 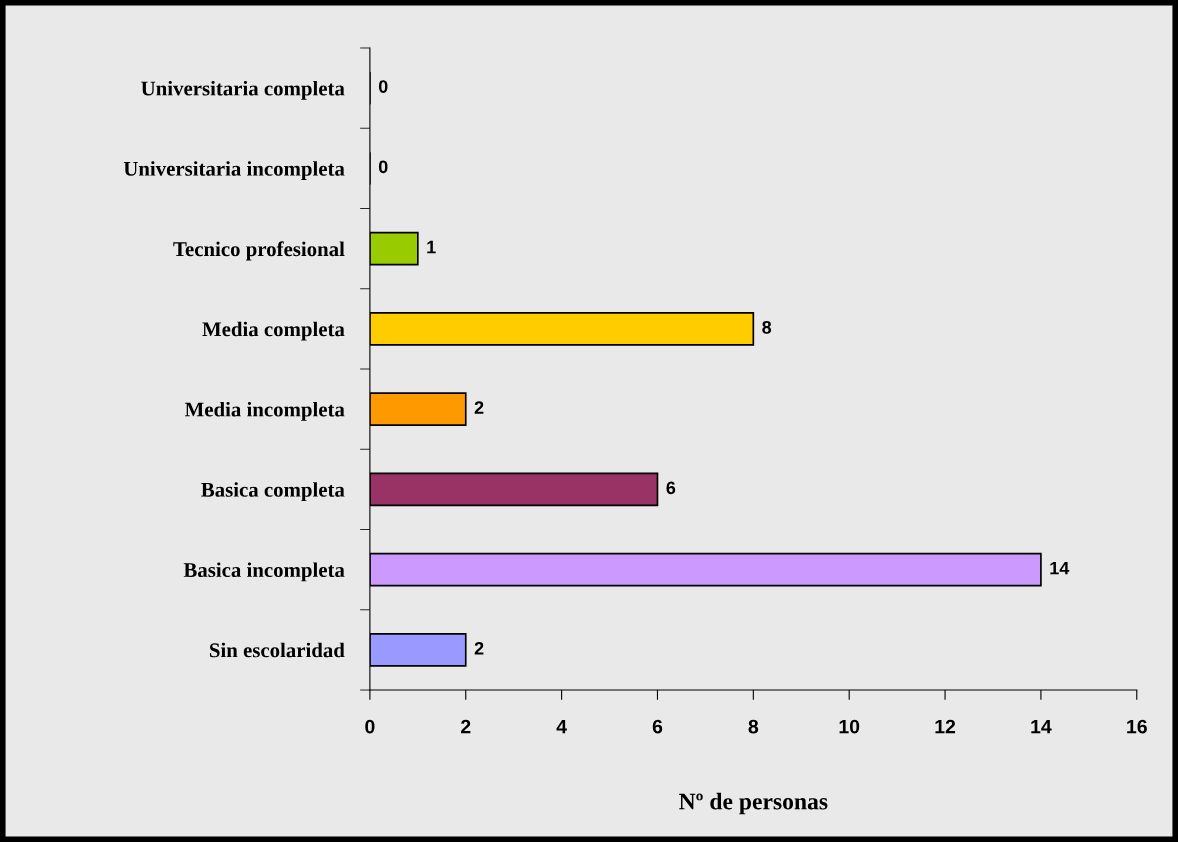 I want to click on data-label: 6, so click(x=671, y=488).